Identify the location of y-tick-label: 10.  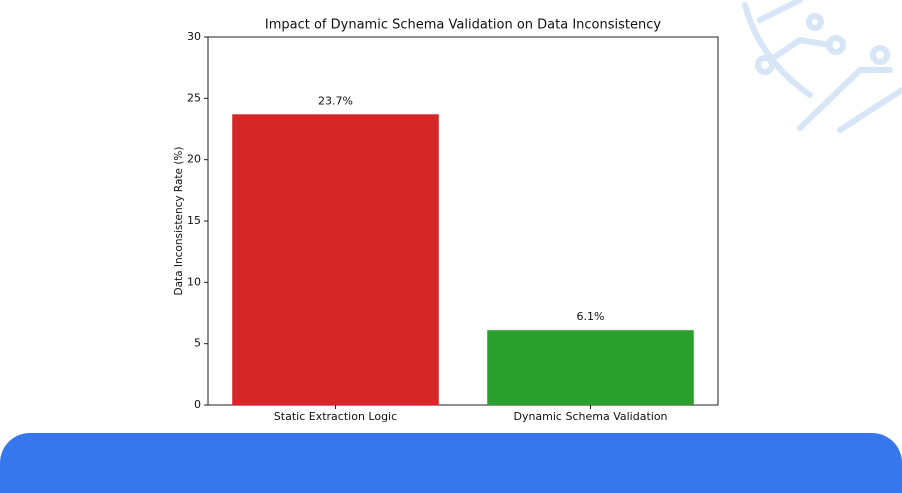
(194, 281).